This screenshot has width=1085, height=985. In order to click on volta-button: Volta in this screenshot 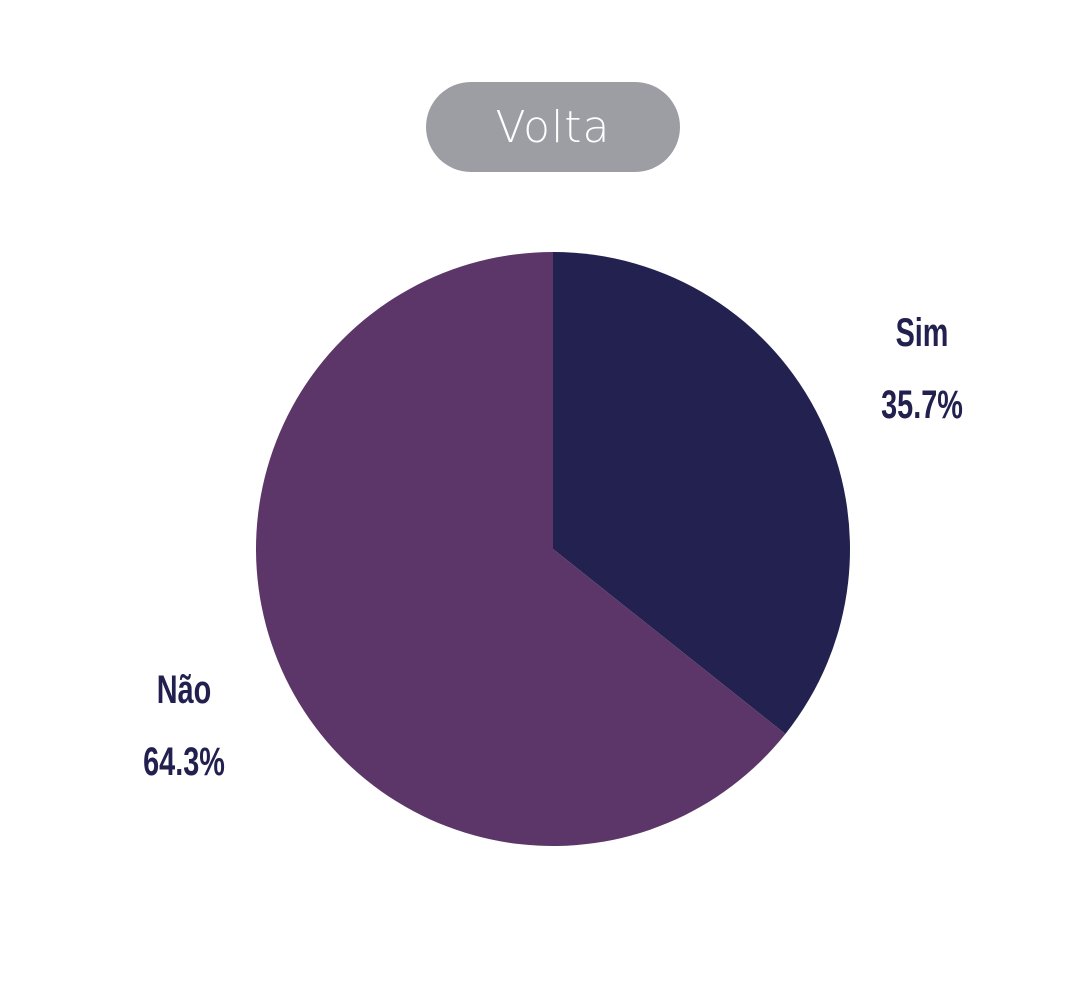, I will do `click(553, 127)`.